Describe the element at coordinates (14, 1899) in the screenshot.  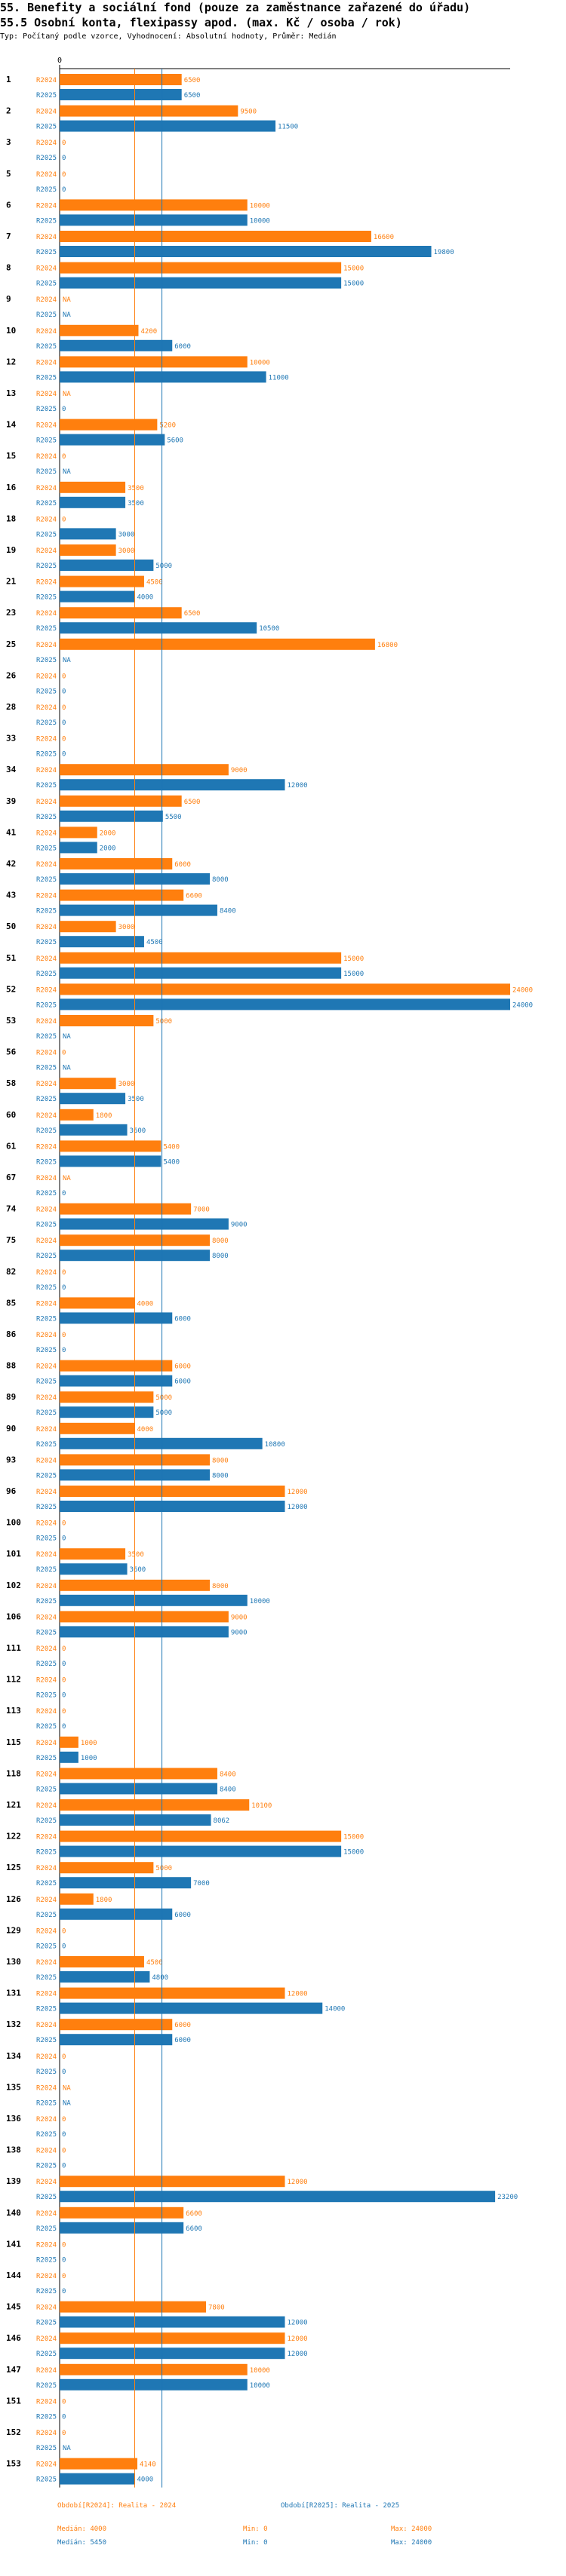
I see `row-label: 126` at that location.